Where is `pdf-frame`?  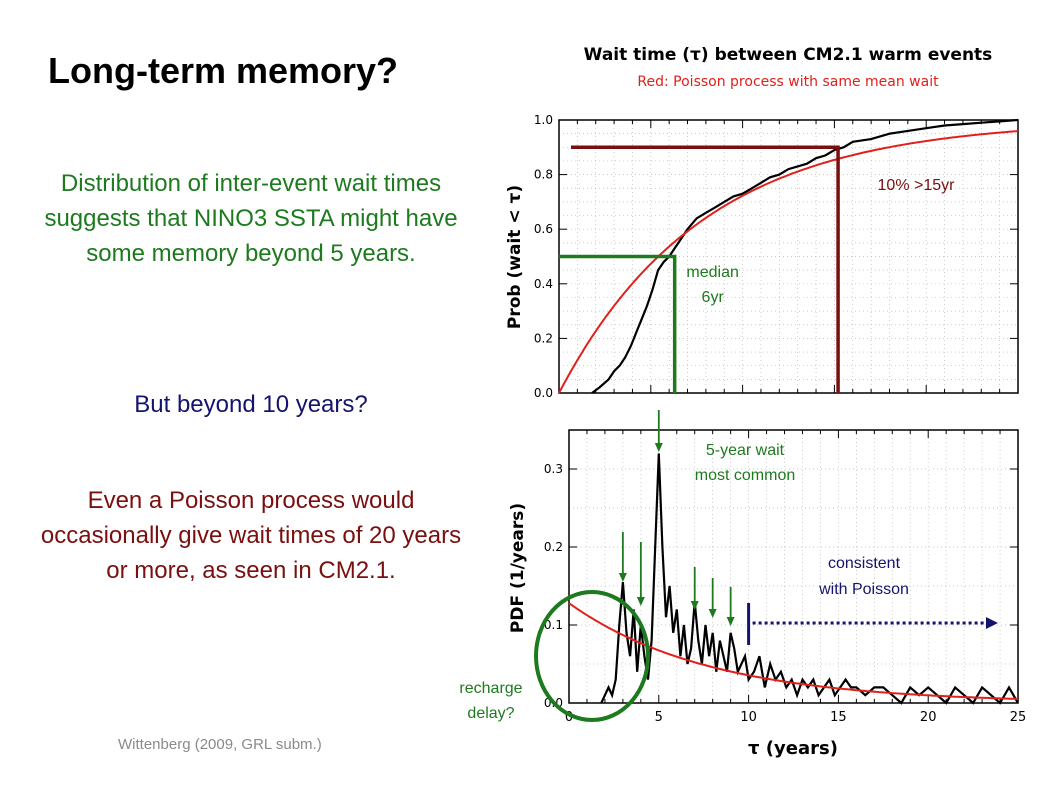
pdf-frame is located at coordinates (793, 566).